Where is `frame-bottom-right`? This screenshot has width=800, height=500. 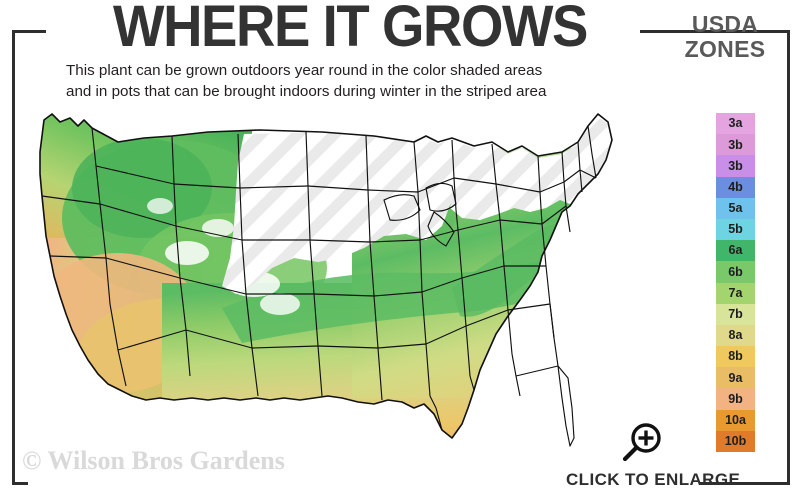 frame-bottom-right is located at coordinates (745, 483).